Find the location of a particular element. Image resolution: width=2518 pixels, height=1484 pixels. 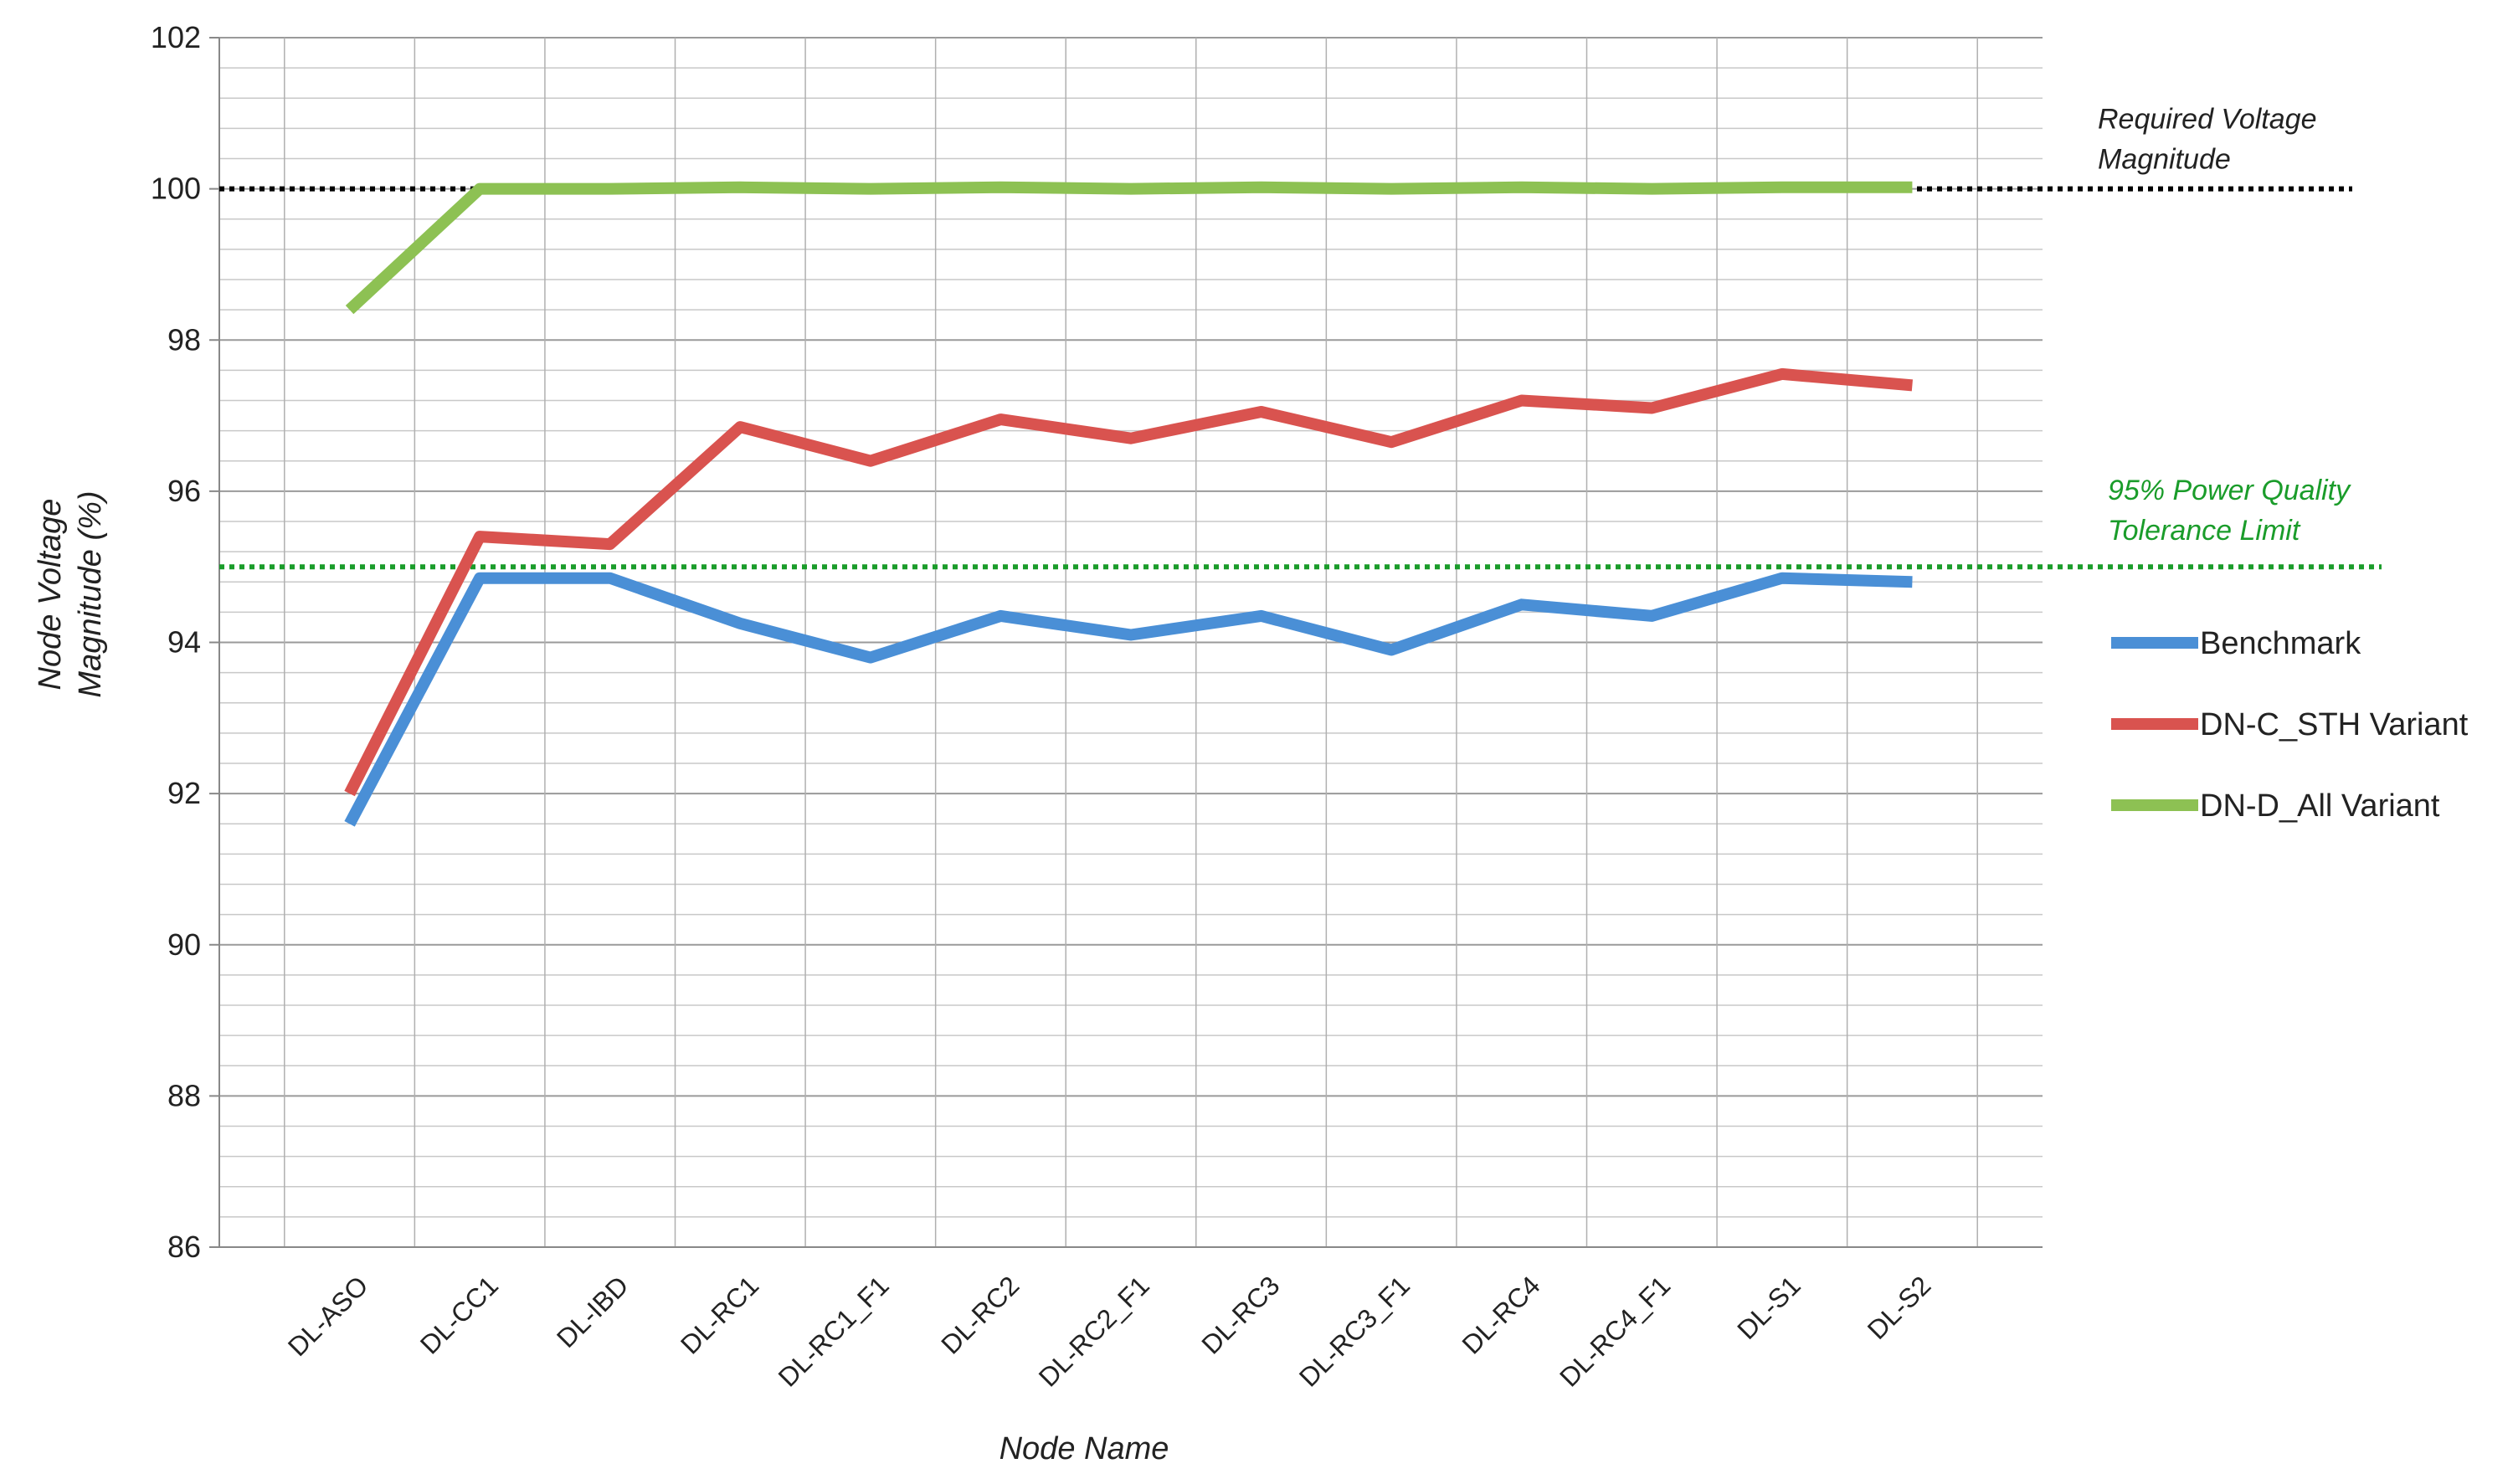

y-axis-title: Node Voltage Magnitude (%) is located at coordinates (70, 594).